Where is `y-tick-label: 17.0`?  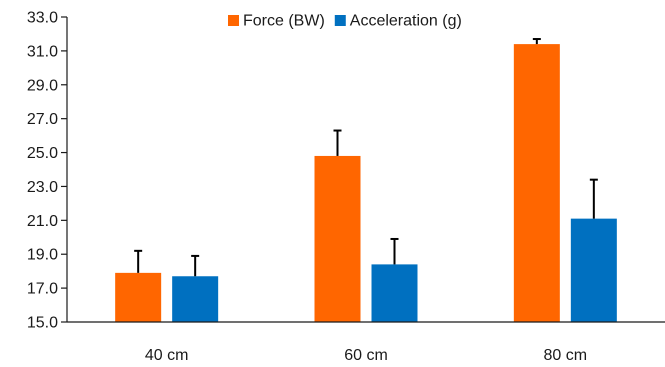
y-tick-label: 17.0 is located at coordinates (42, 289).